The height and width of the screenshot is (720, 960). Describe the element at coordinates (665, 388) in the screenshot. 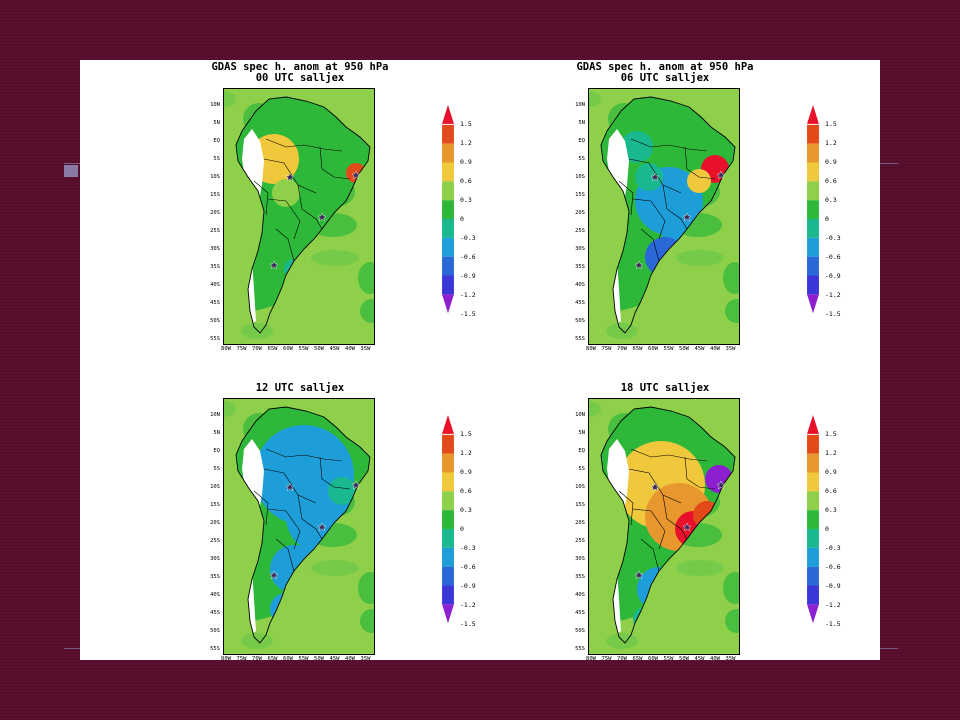

I see `panel-subtitle: 18 UTC salljex` at that location.